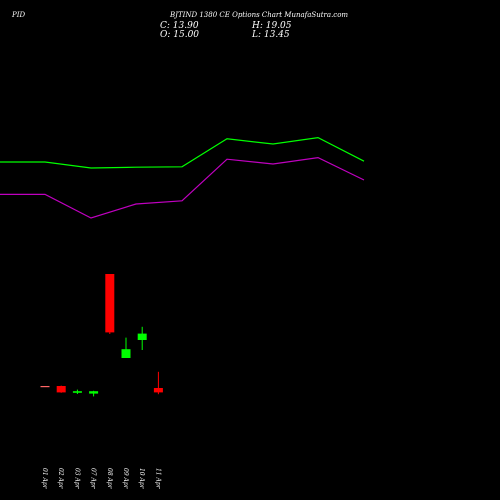 This screenshot has width=500, height=500. Describe the element at coordinates (182, 187) in the screenshot. I see `lower-band-line` at that location.